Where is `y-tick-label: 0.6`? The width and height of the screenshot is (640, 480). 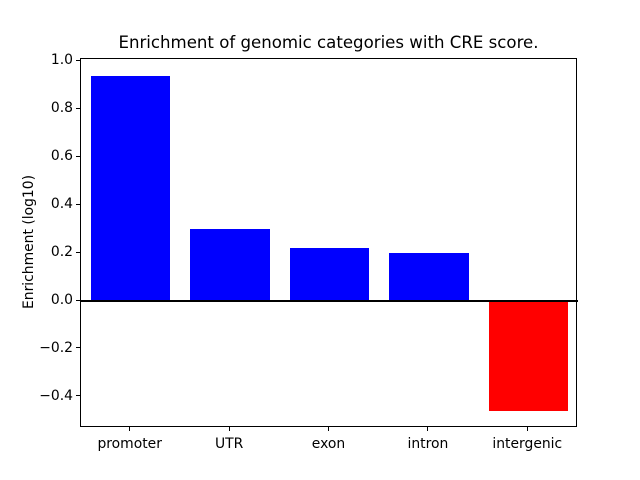 y-tick-label: 0.6 is located at coordinates (61, 156).